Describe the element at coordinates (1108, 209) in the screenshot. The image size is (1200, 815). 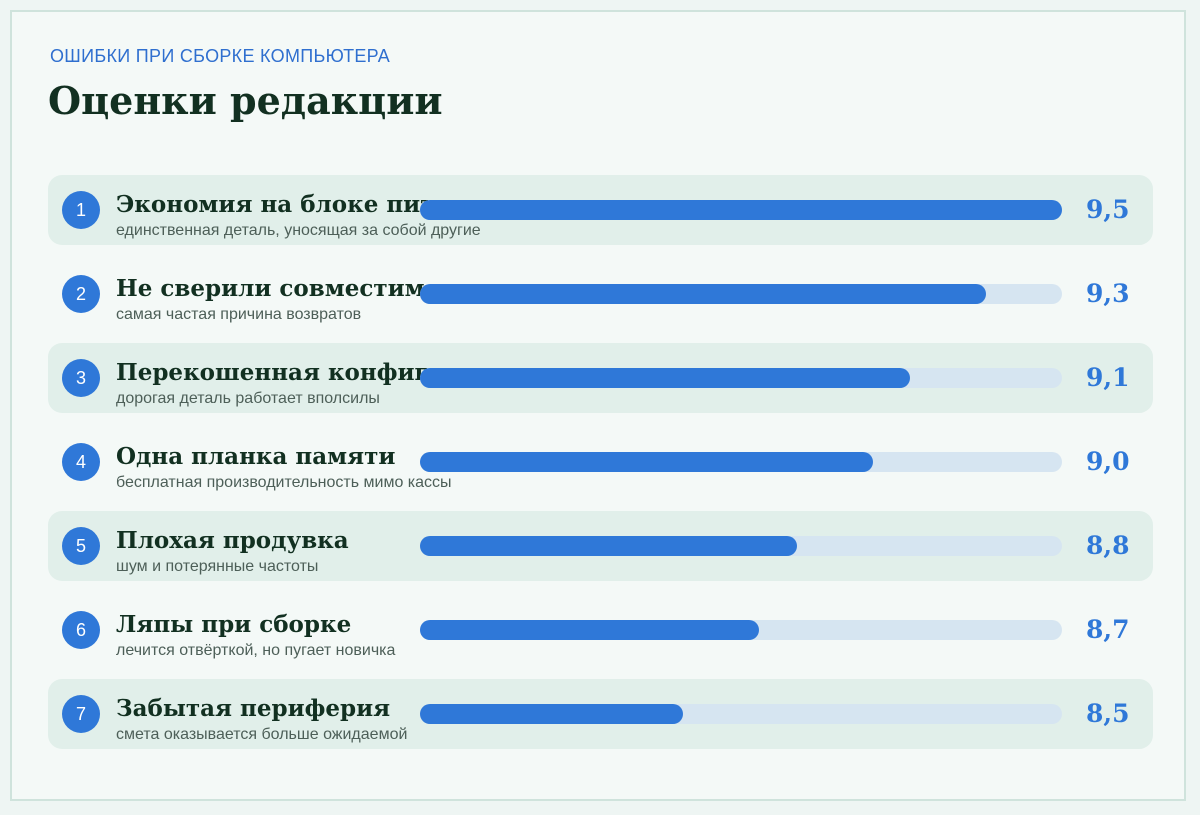
I see `score-label: 9,5` at that location.